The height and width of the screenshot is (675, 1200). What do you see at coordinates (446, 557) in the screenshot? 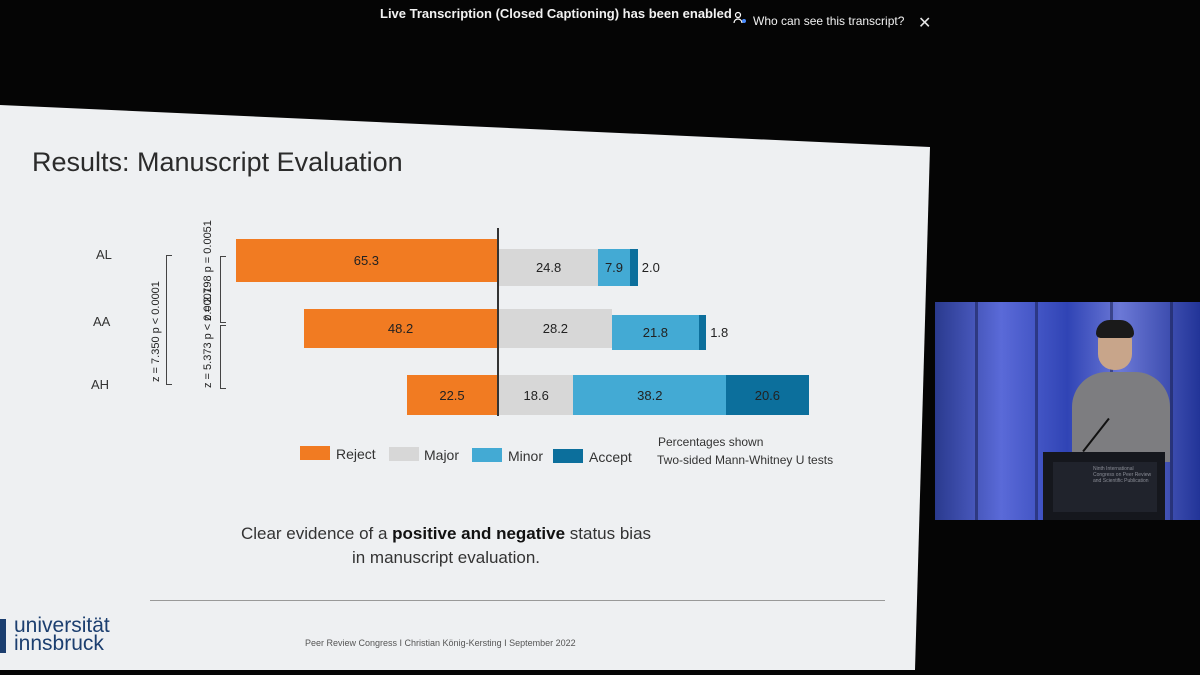
I see `conclusion-line2: in manuscript evaluation.` at bounding box center [446, 557].